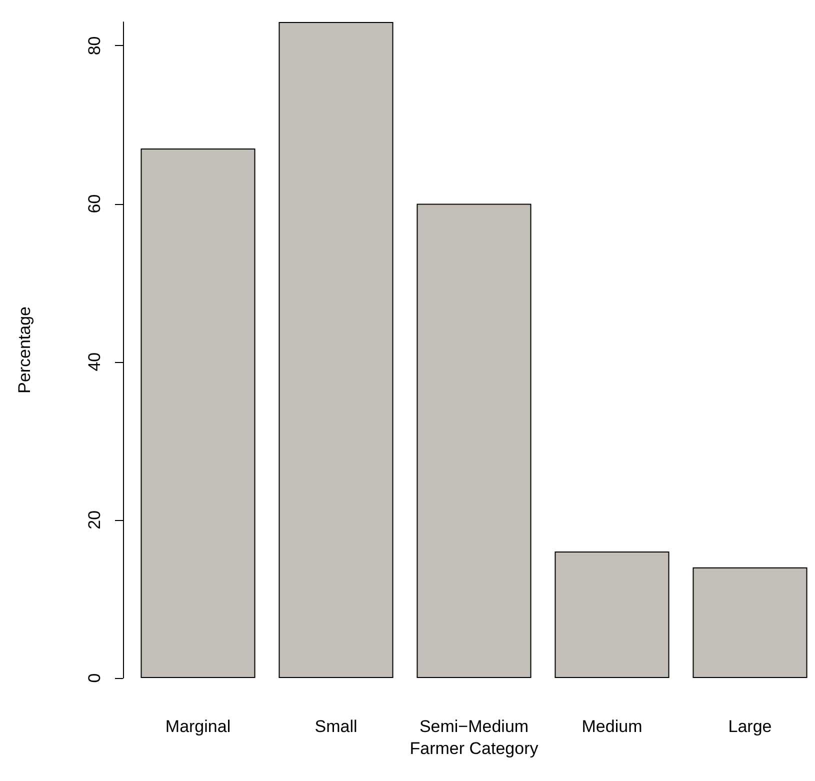  I want to click on y-tick-label: 80, so click(94, 46).